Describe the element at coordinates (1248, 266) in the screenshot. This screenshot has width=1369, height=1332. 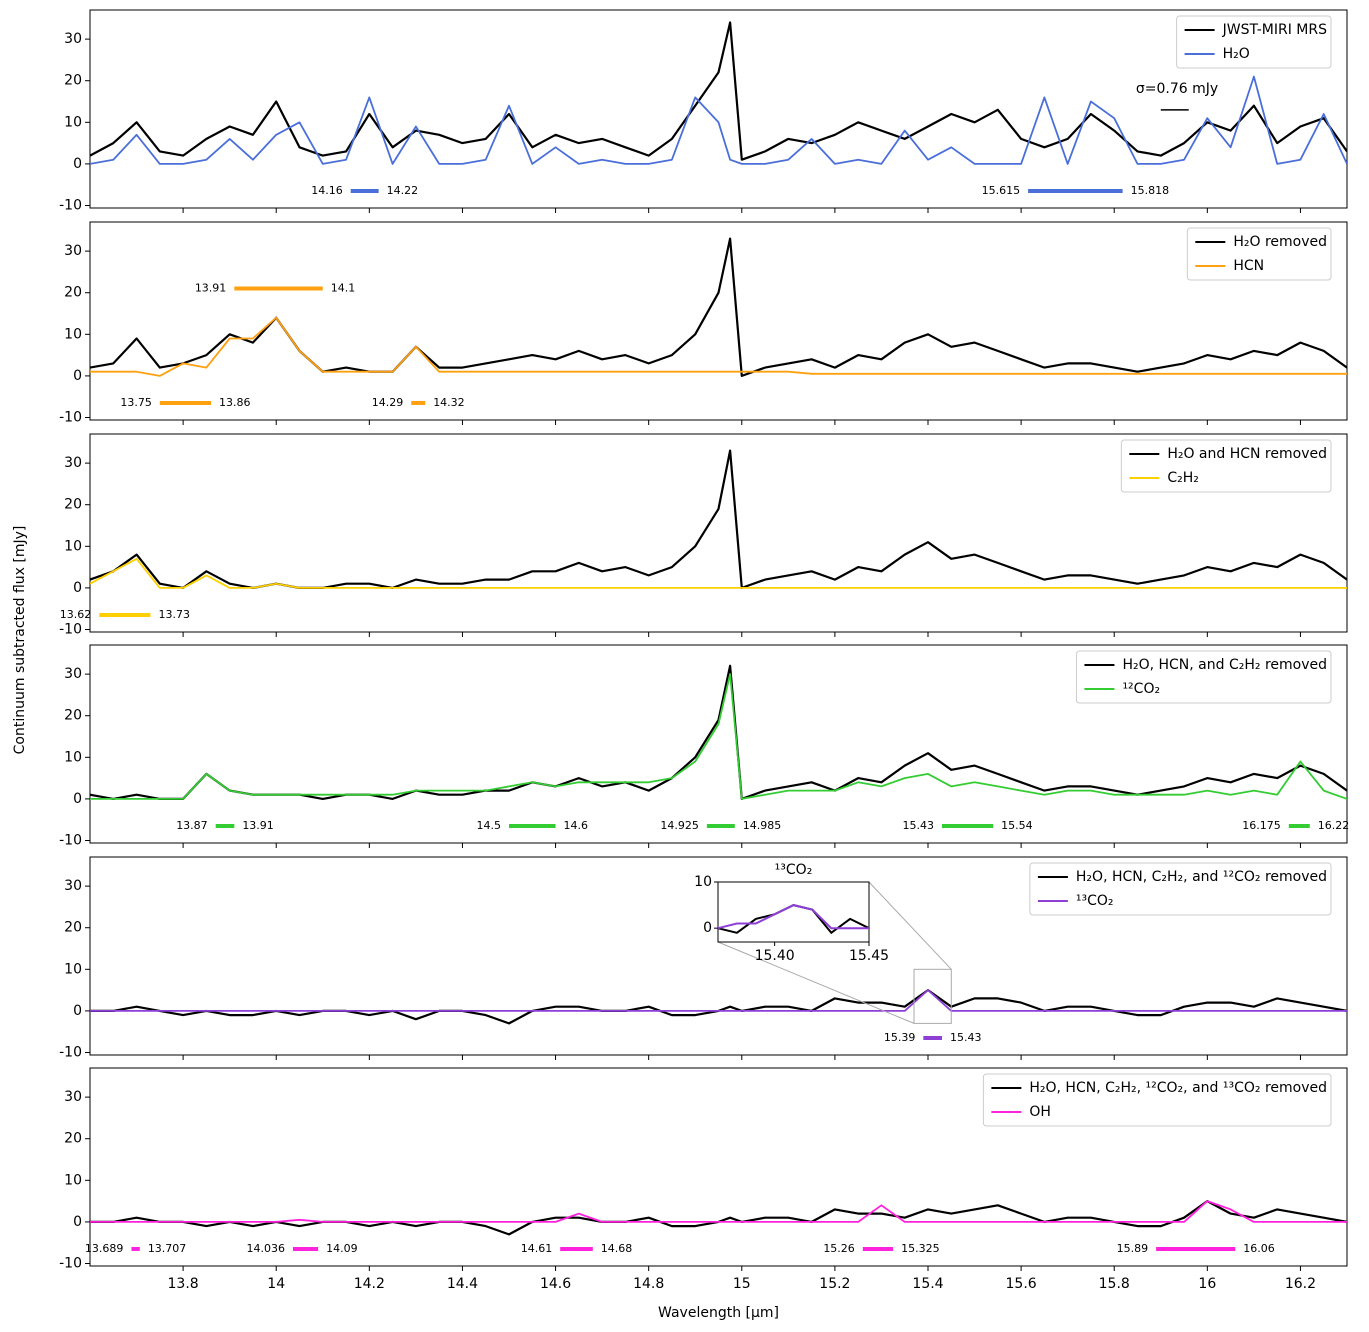
I see `legend-label: HCN` at that location.